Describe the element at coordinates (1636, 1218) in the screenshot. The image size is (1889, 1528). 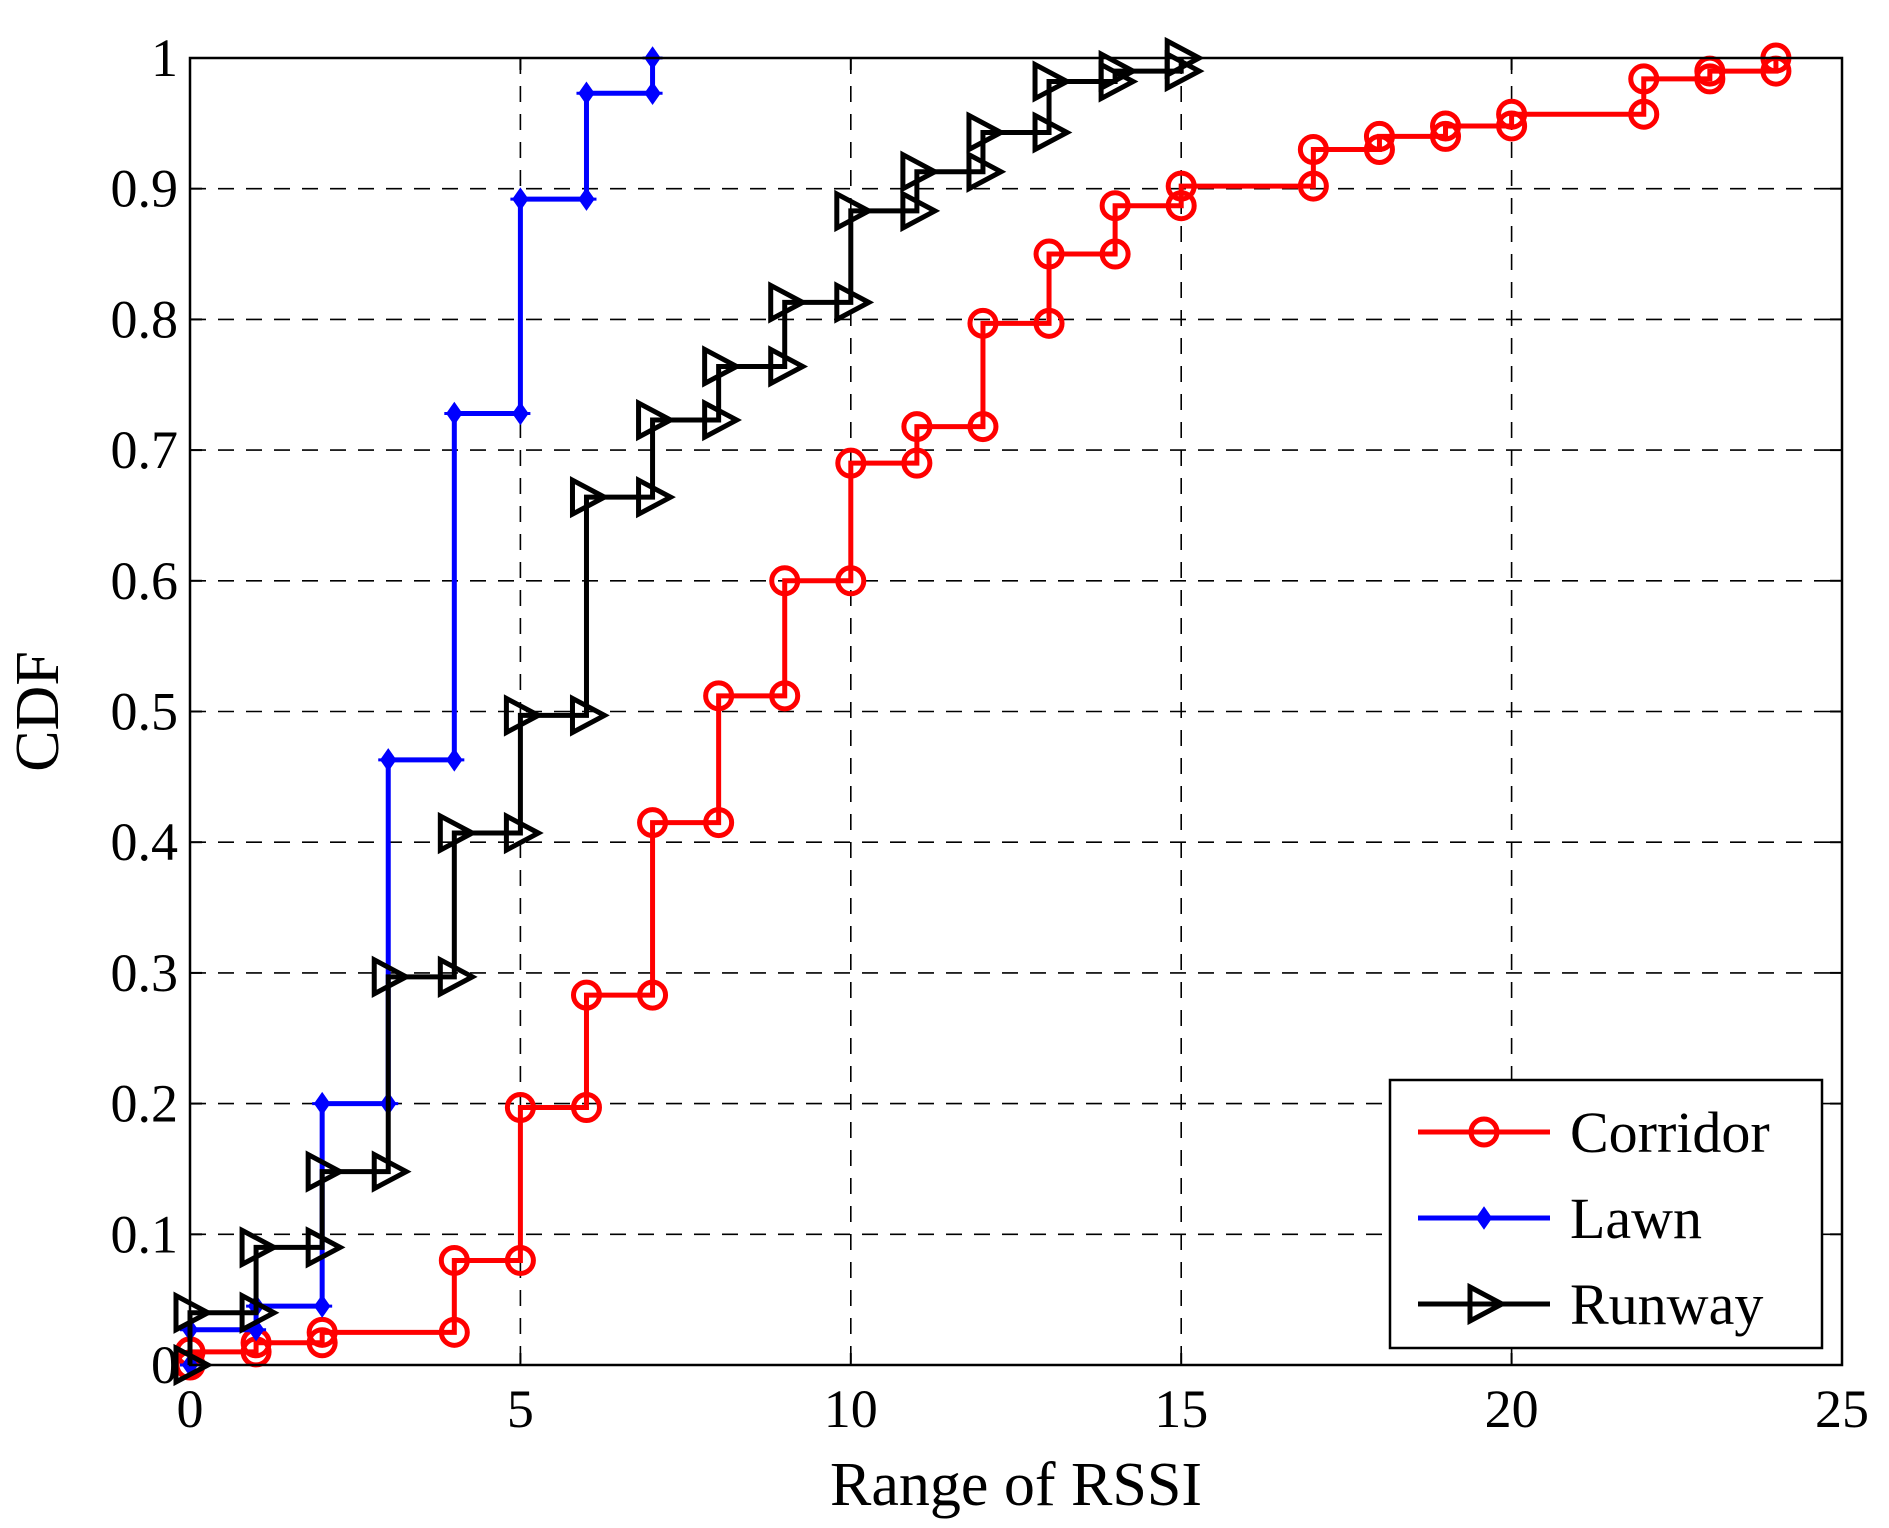
I see `legend-label: Lawn` at that location.